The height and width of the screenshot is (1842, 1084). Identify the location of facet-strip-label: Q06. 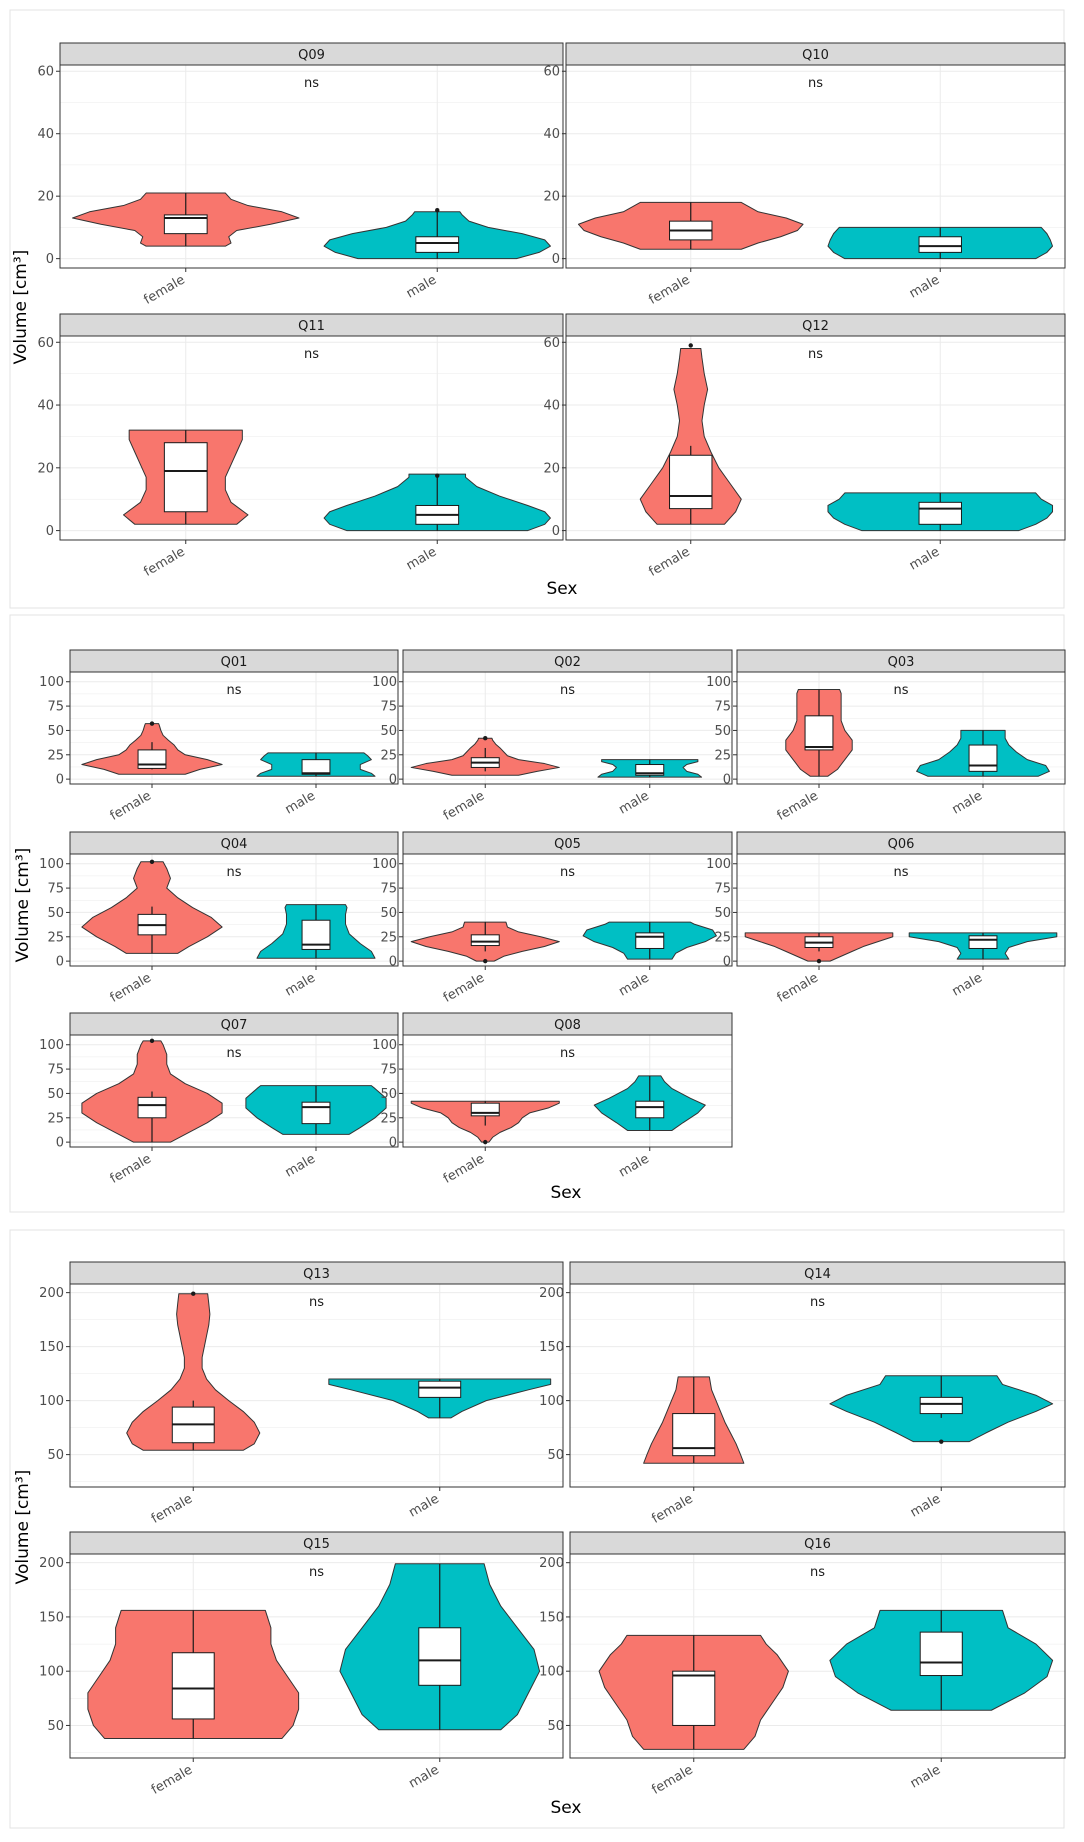
(901, 844).